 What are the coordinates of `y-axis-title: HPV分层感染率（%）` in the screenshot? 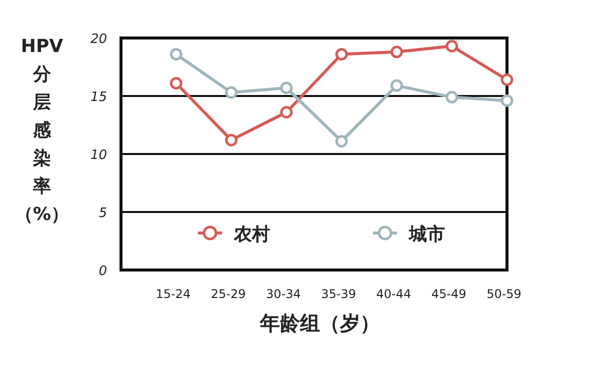 It's located at (42, 130).